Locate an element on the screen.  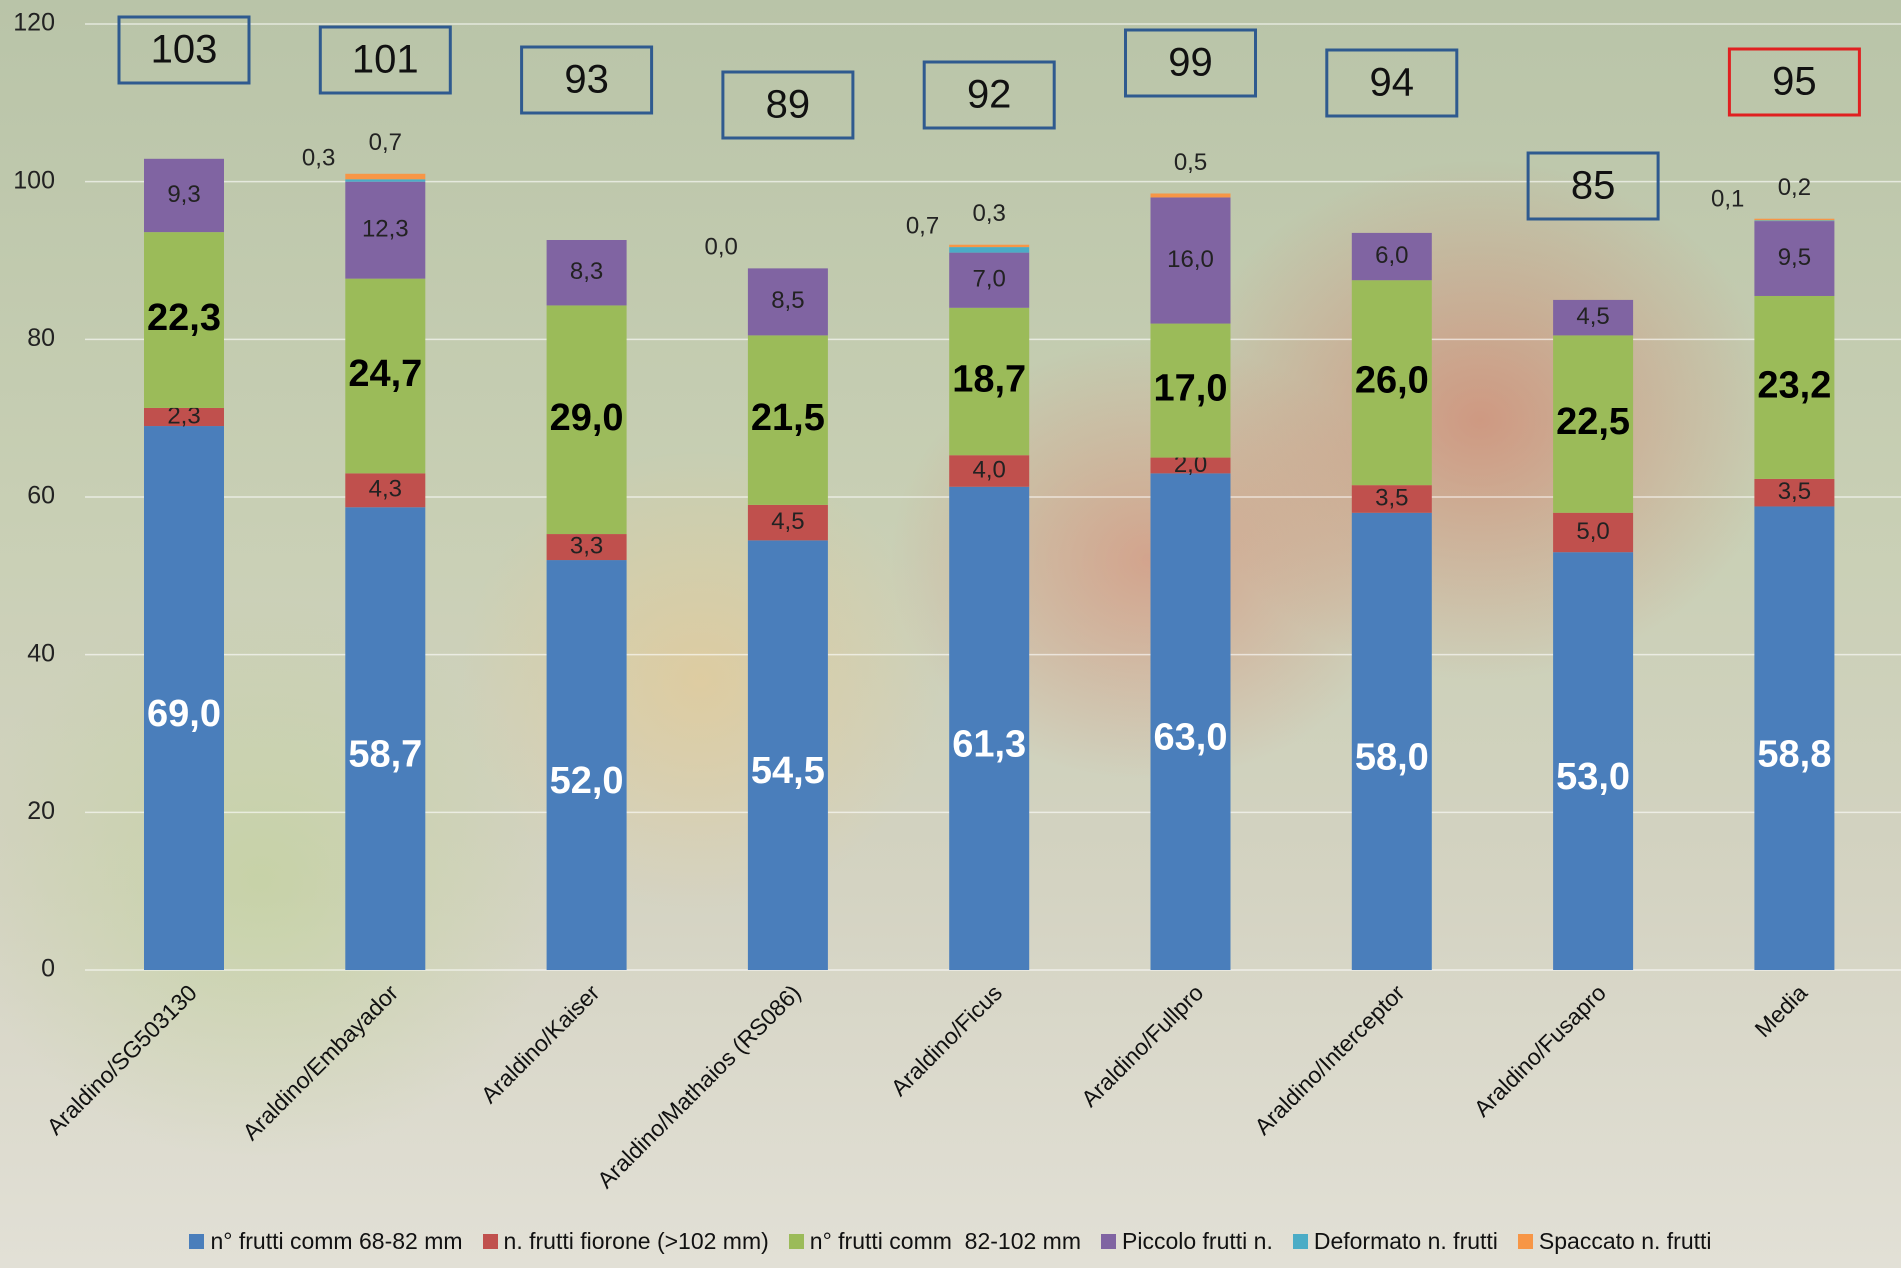
x-tick-label: Araldino/Interceptor is located at coordinates (1329, 1059).